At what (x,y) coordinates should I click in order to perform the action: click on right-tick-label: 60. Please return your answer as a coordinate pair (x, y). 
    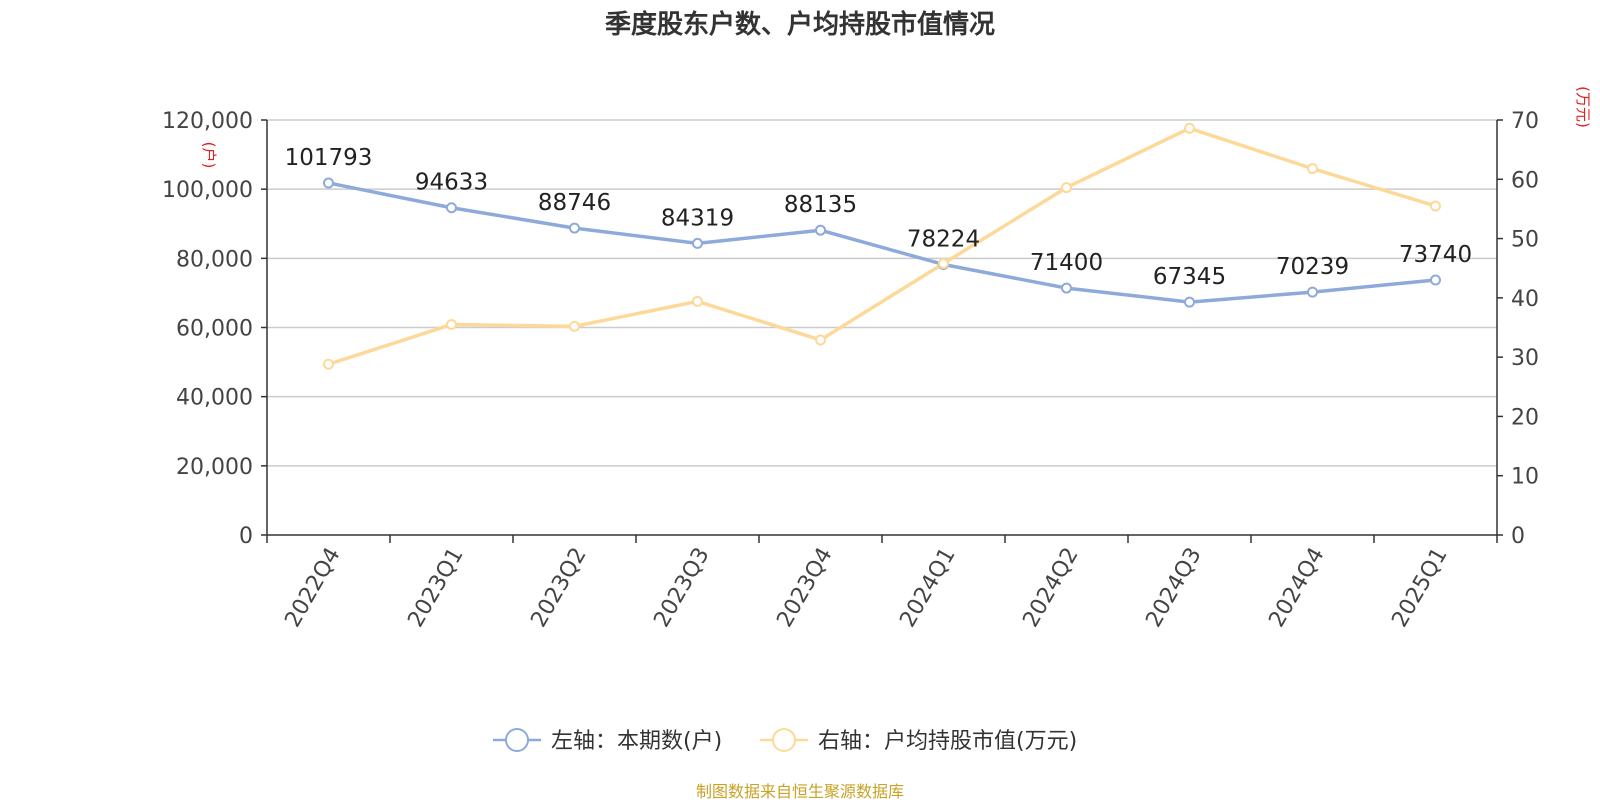
    Looking at the image, I should click on (1525, 180).